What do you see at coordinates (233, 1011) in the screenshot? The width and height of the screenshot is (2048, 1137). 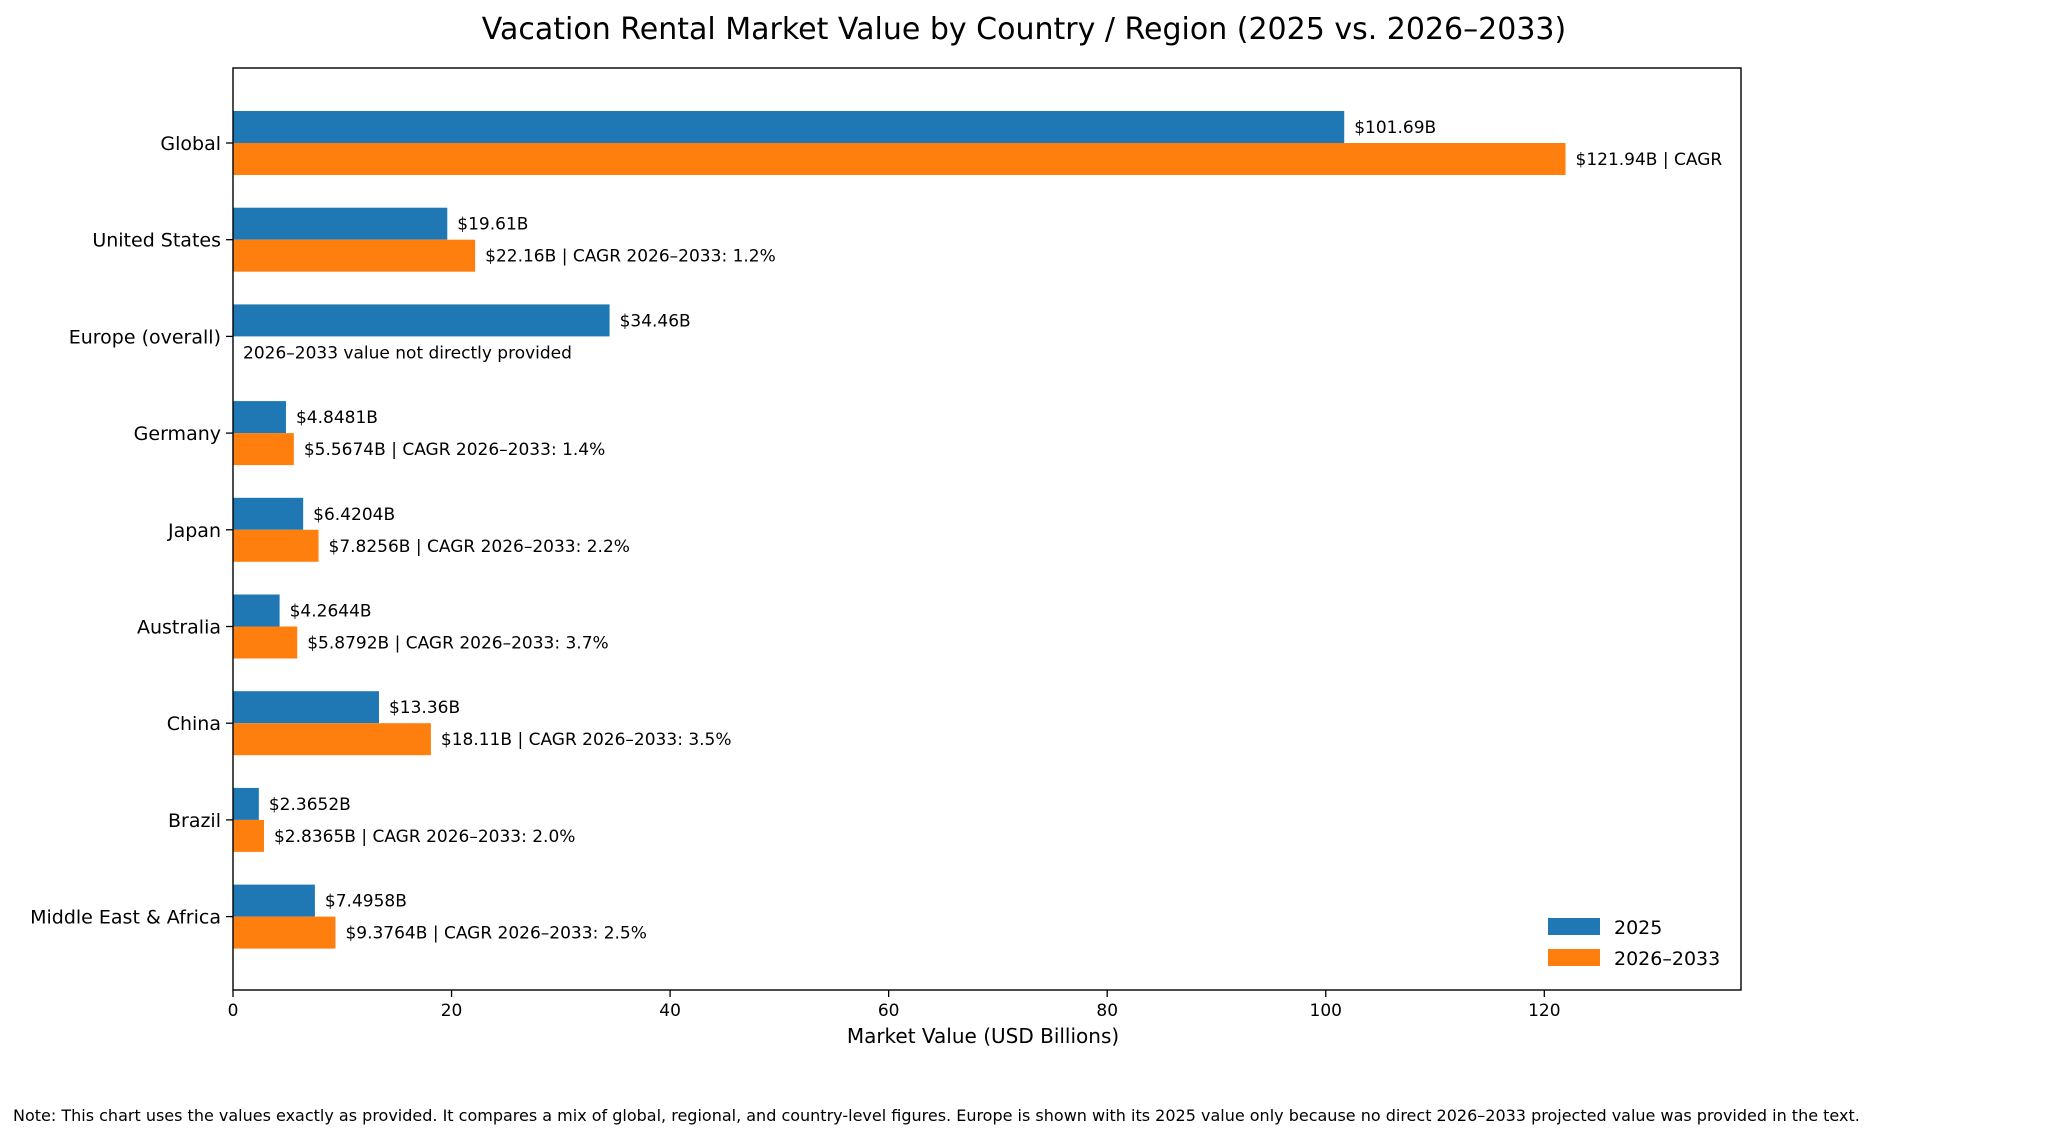 I see `x-tick-label: 0` at bounding box center [233, 1011].